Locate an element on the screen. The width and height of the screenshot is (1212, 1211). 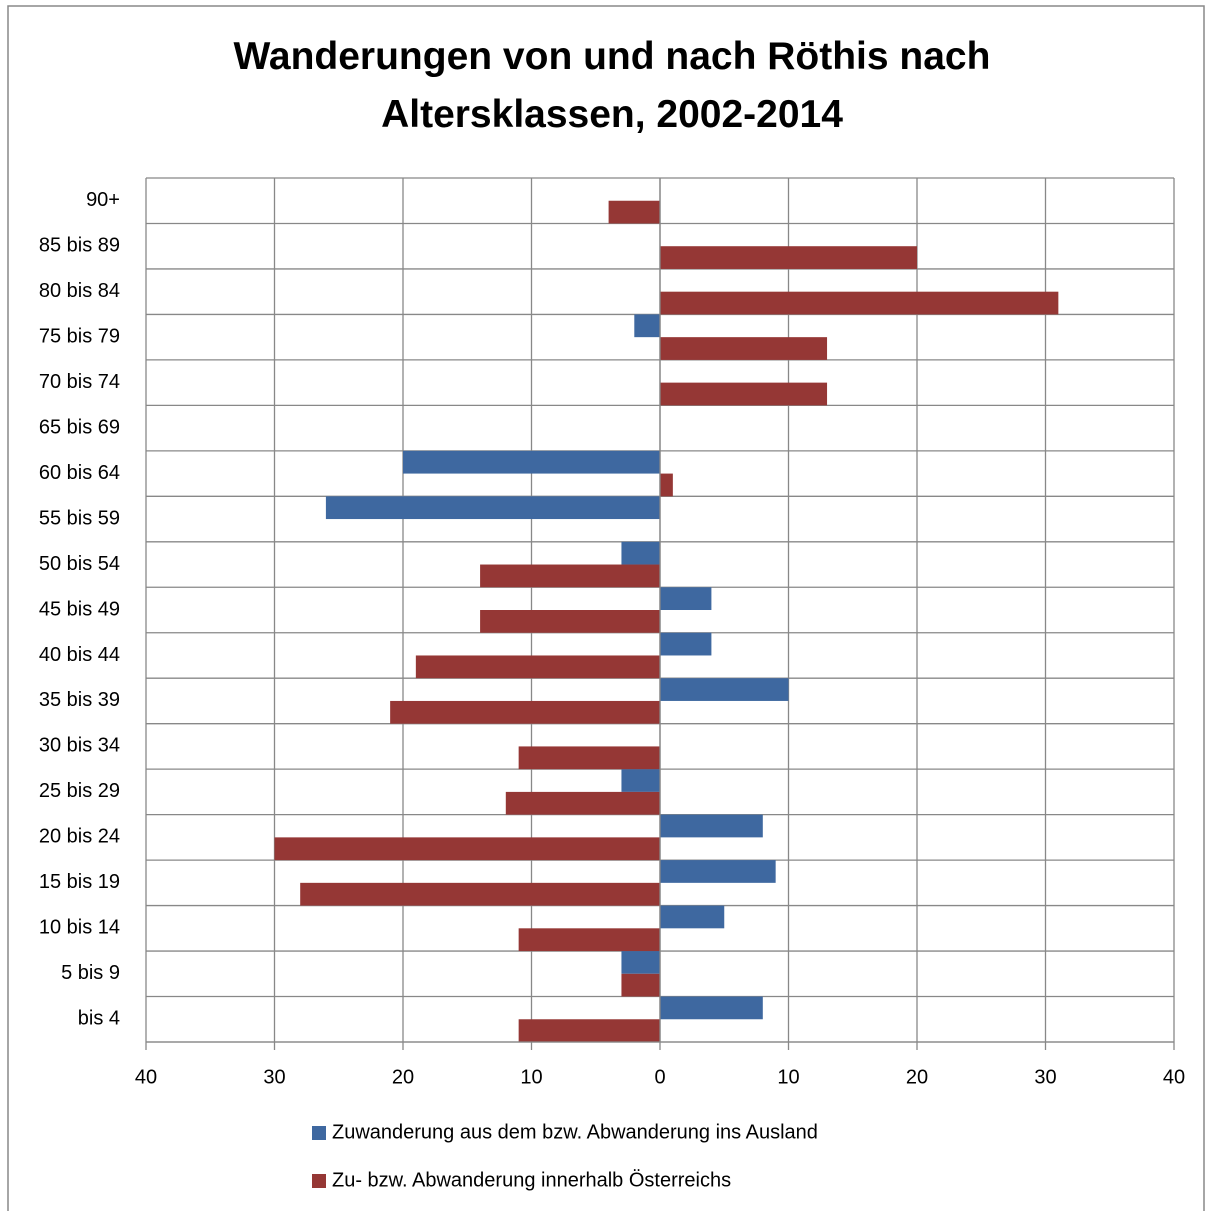
y-tick-label: 65 bis 69 is located at coordinates (79, 427).